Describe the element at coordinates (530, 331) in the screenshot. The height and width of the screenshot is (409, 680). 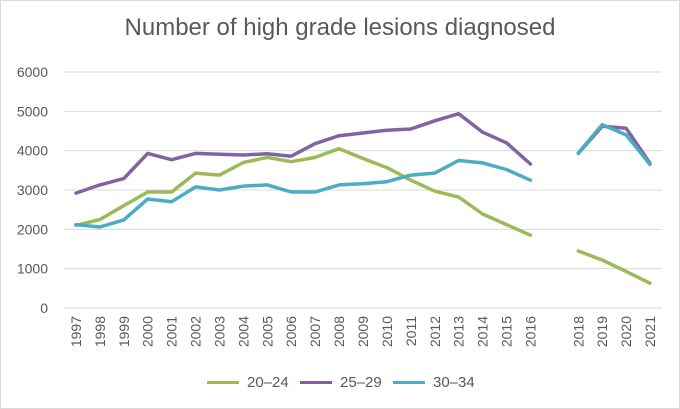
I see `x-tick-label: 2016` at that location.